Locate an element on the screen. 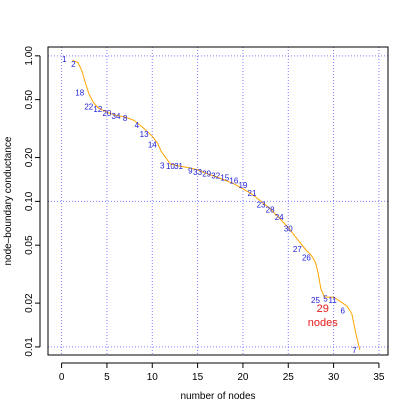 This screenshot has width=415, height=415. node-label: 12 is located at coordinates (97, 109).